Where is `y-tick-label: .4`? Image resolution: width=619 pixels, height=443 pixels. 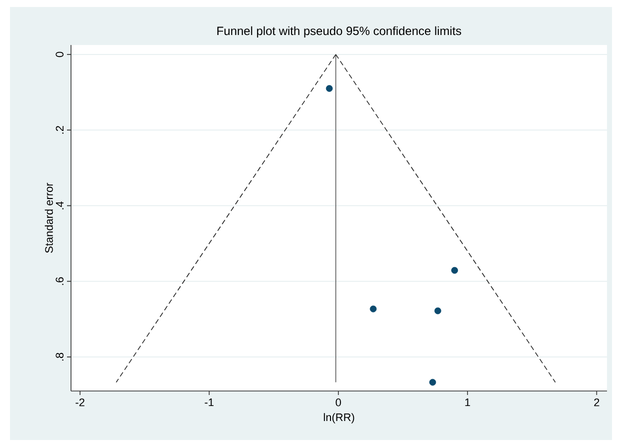
y-tick-label: .4 is located at coordinates (60, 205).